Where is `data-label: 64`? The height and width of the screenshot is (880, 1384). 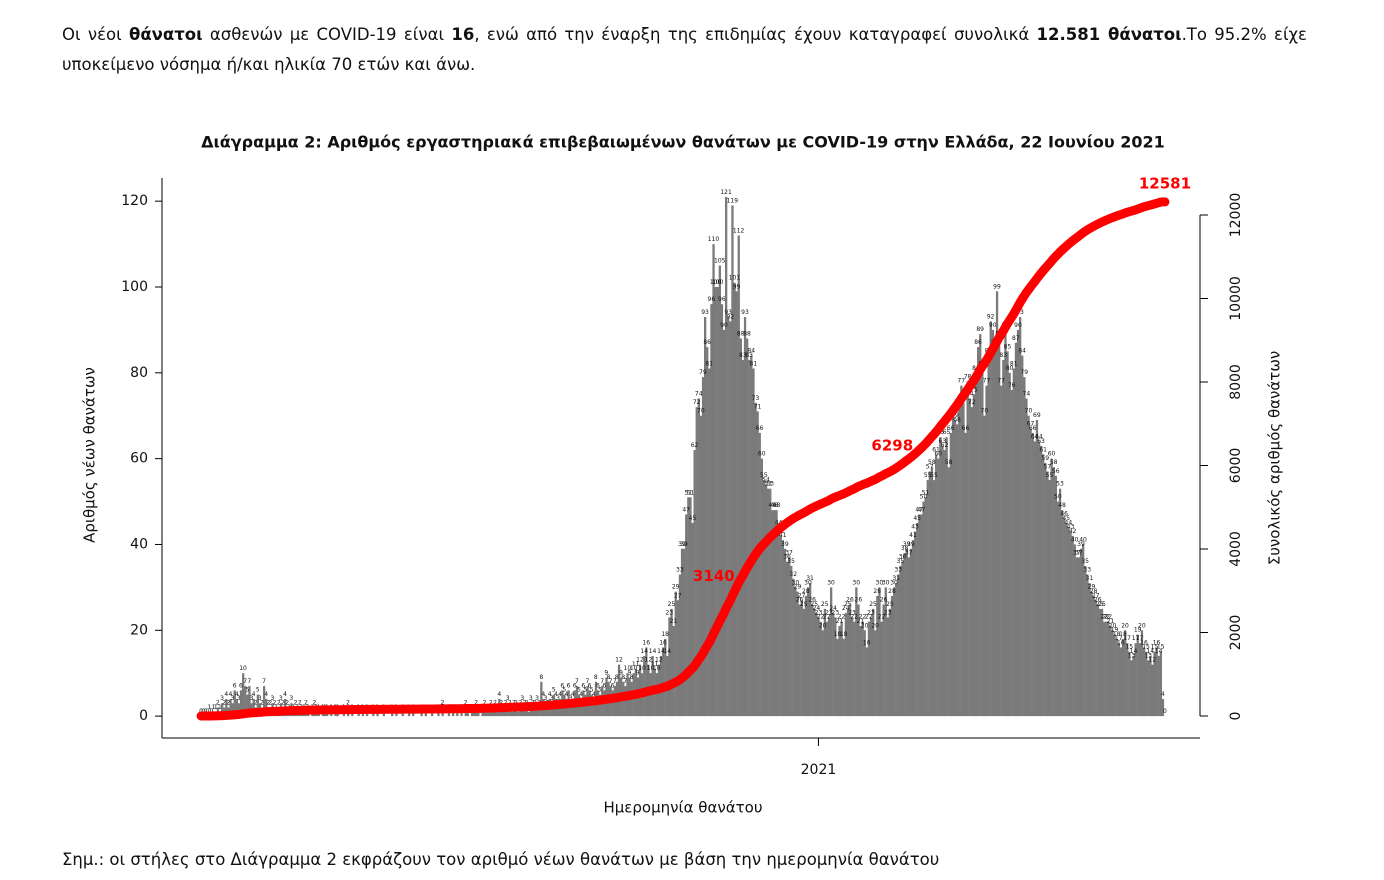
data-label: 64 is located at coordinates (1039, 436).